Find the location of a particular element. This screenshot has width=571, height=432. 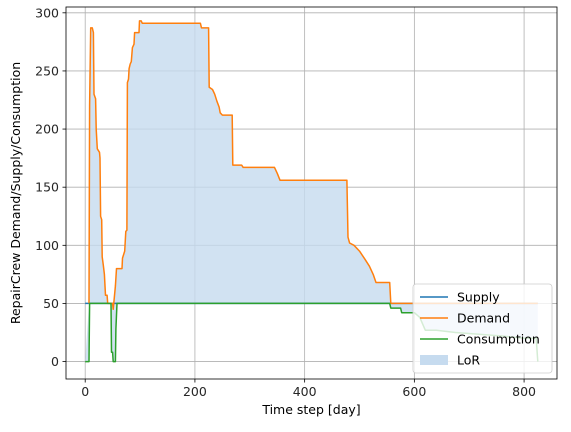

legend-label-lor: LoR is located at coordinates (468, 360).